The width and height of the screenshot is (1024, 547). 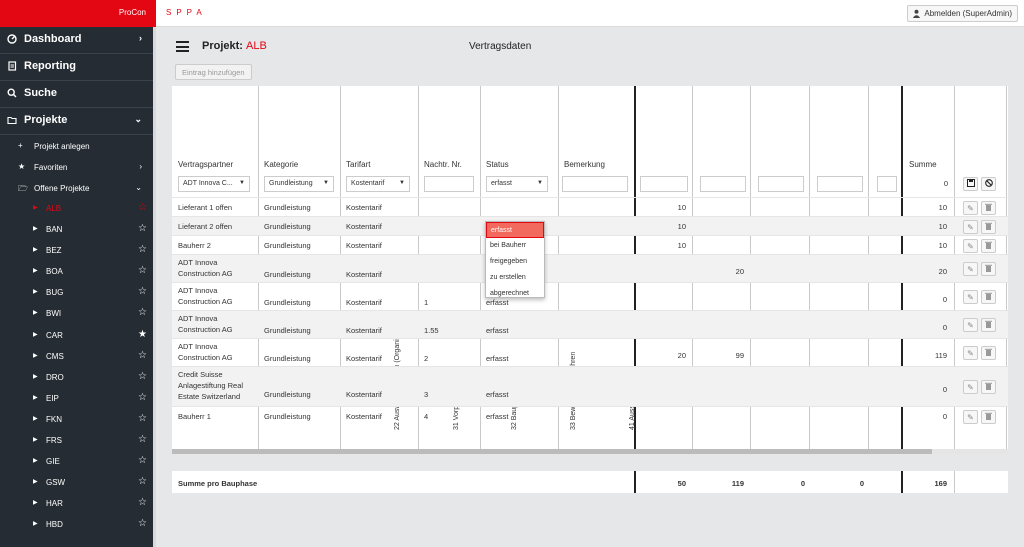 What do you see at coordinates (78, 482) in the screenshot?
I see `project-item-gsw: ▶ GSW ☆` at bounding box center [78, 482].